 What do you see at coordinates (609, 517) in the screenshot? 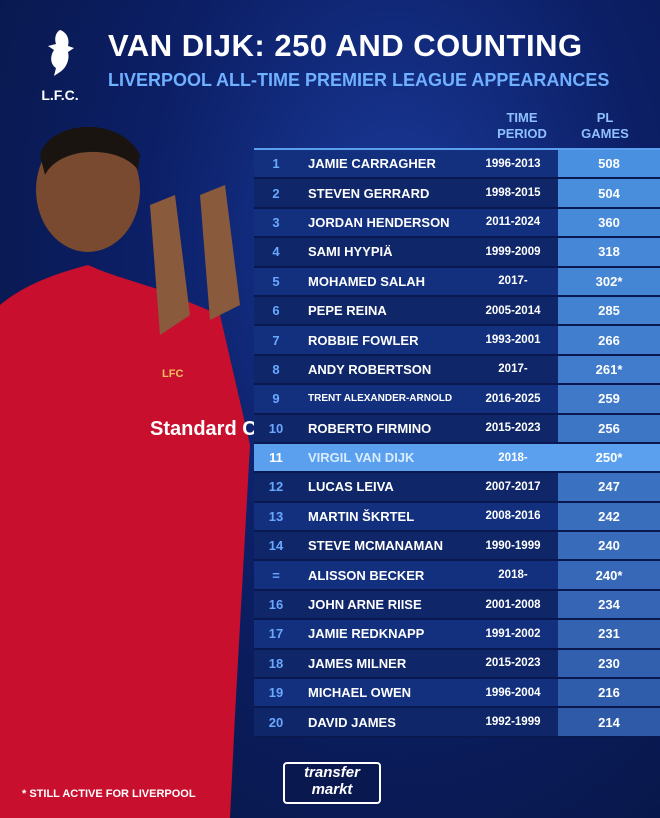
I see `pl-games: 242` at bounding box center [609, 517].